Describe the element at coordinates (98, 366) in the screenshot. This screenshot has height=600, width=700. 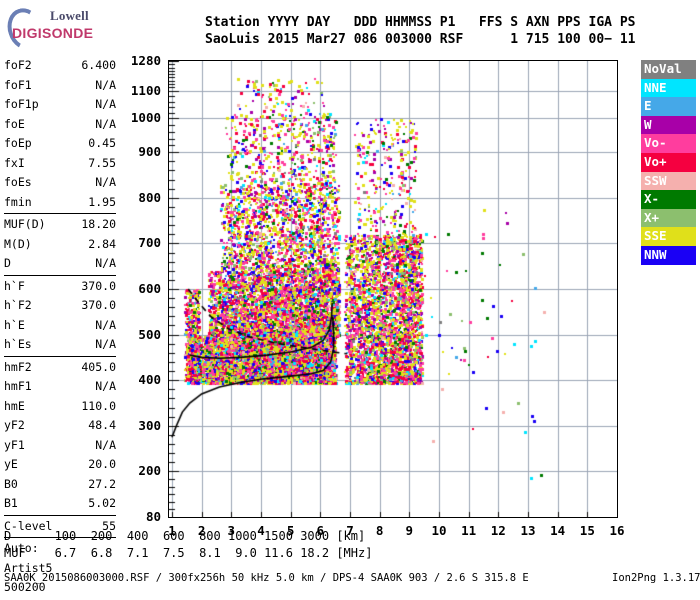
I see `param-value: 405.0` at that location.